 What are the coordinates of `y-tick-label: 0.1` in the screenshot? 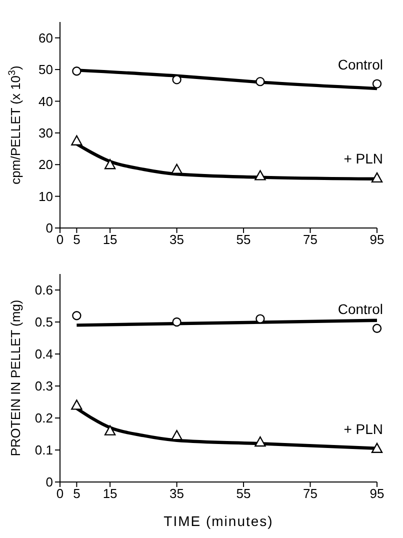 It's located at (43, 450).